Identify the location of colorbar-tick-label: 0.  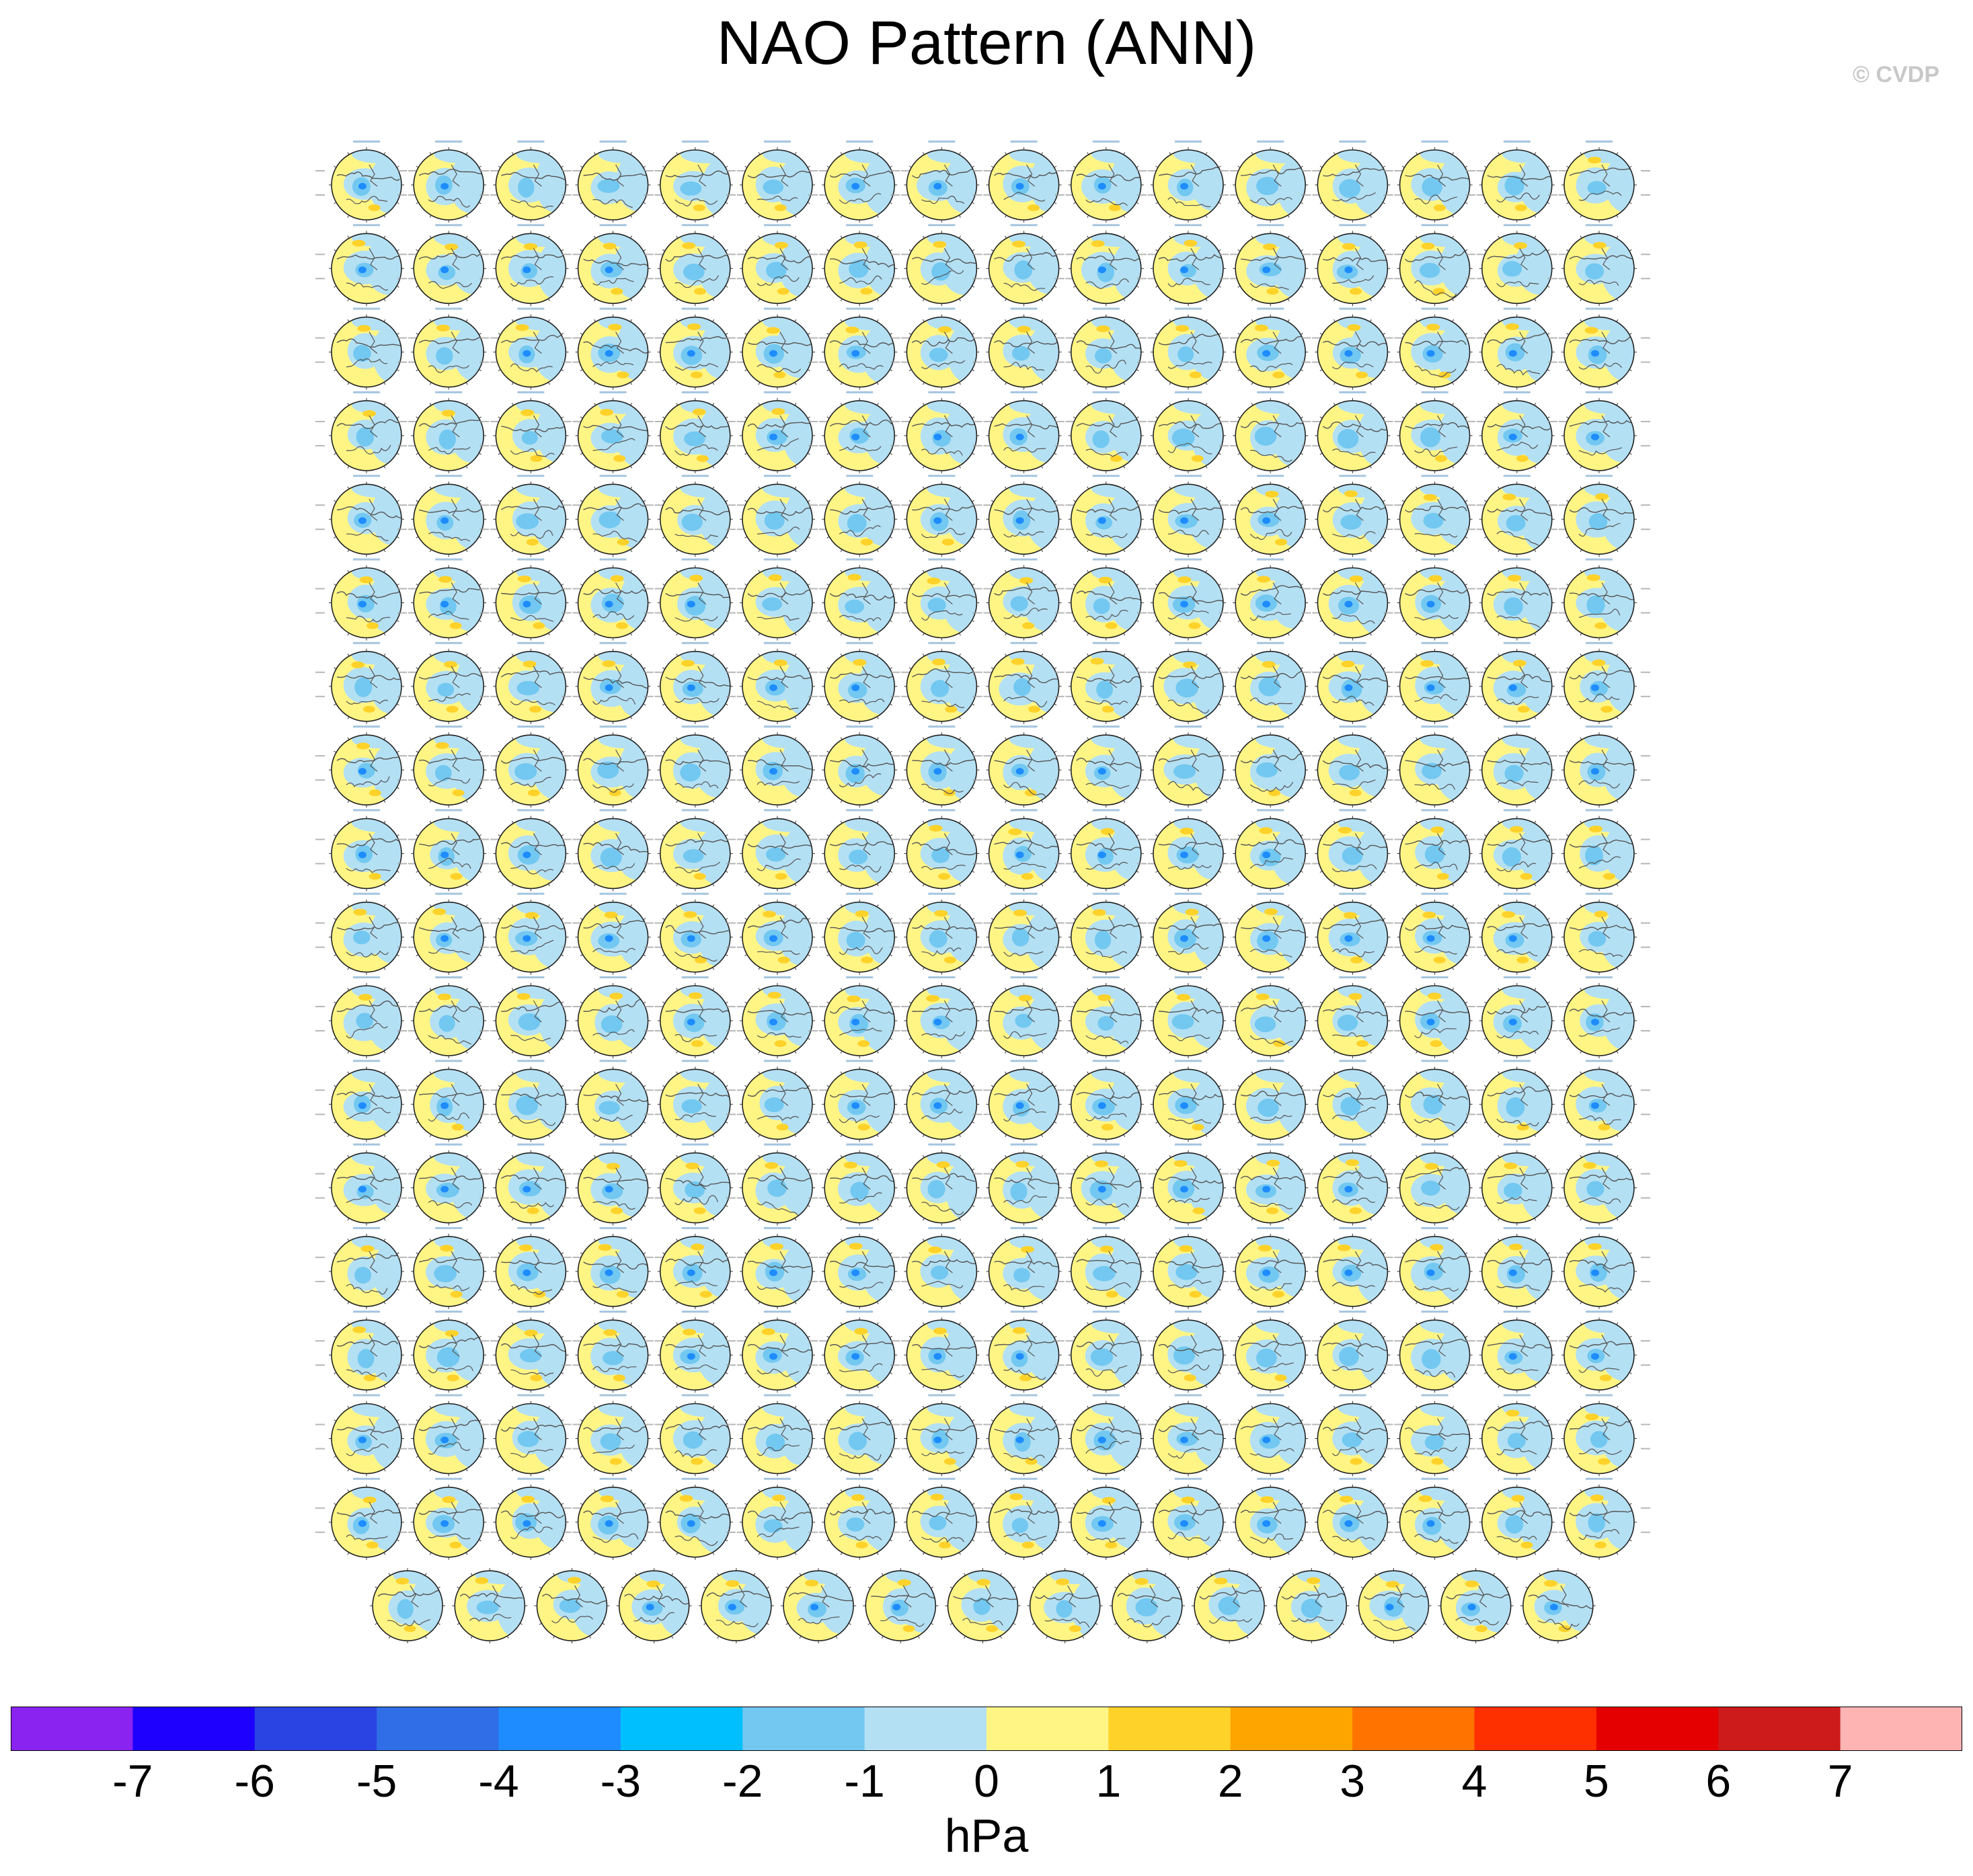
(986, 1781).